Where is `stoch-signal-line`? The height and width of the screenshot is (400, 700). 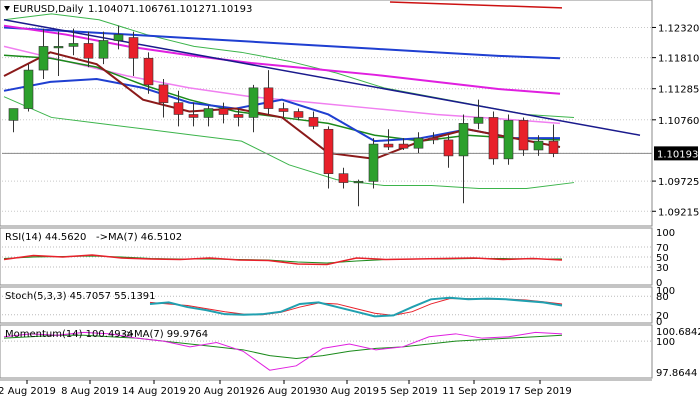
stoch-signal-line is located at coordinates (356, 307).